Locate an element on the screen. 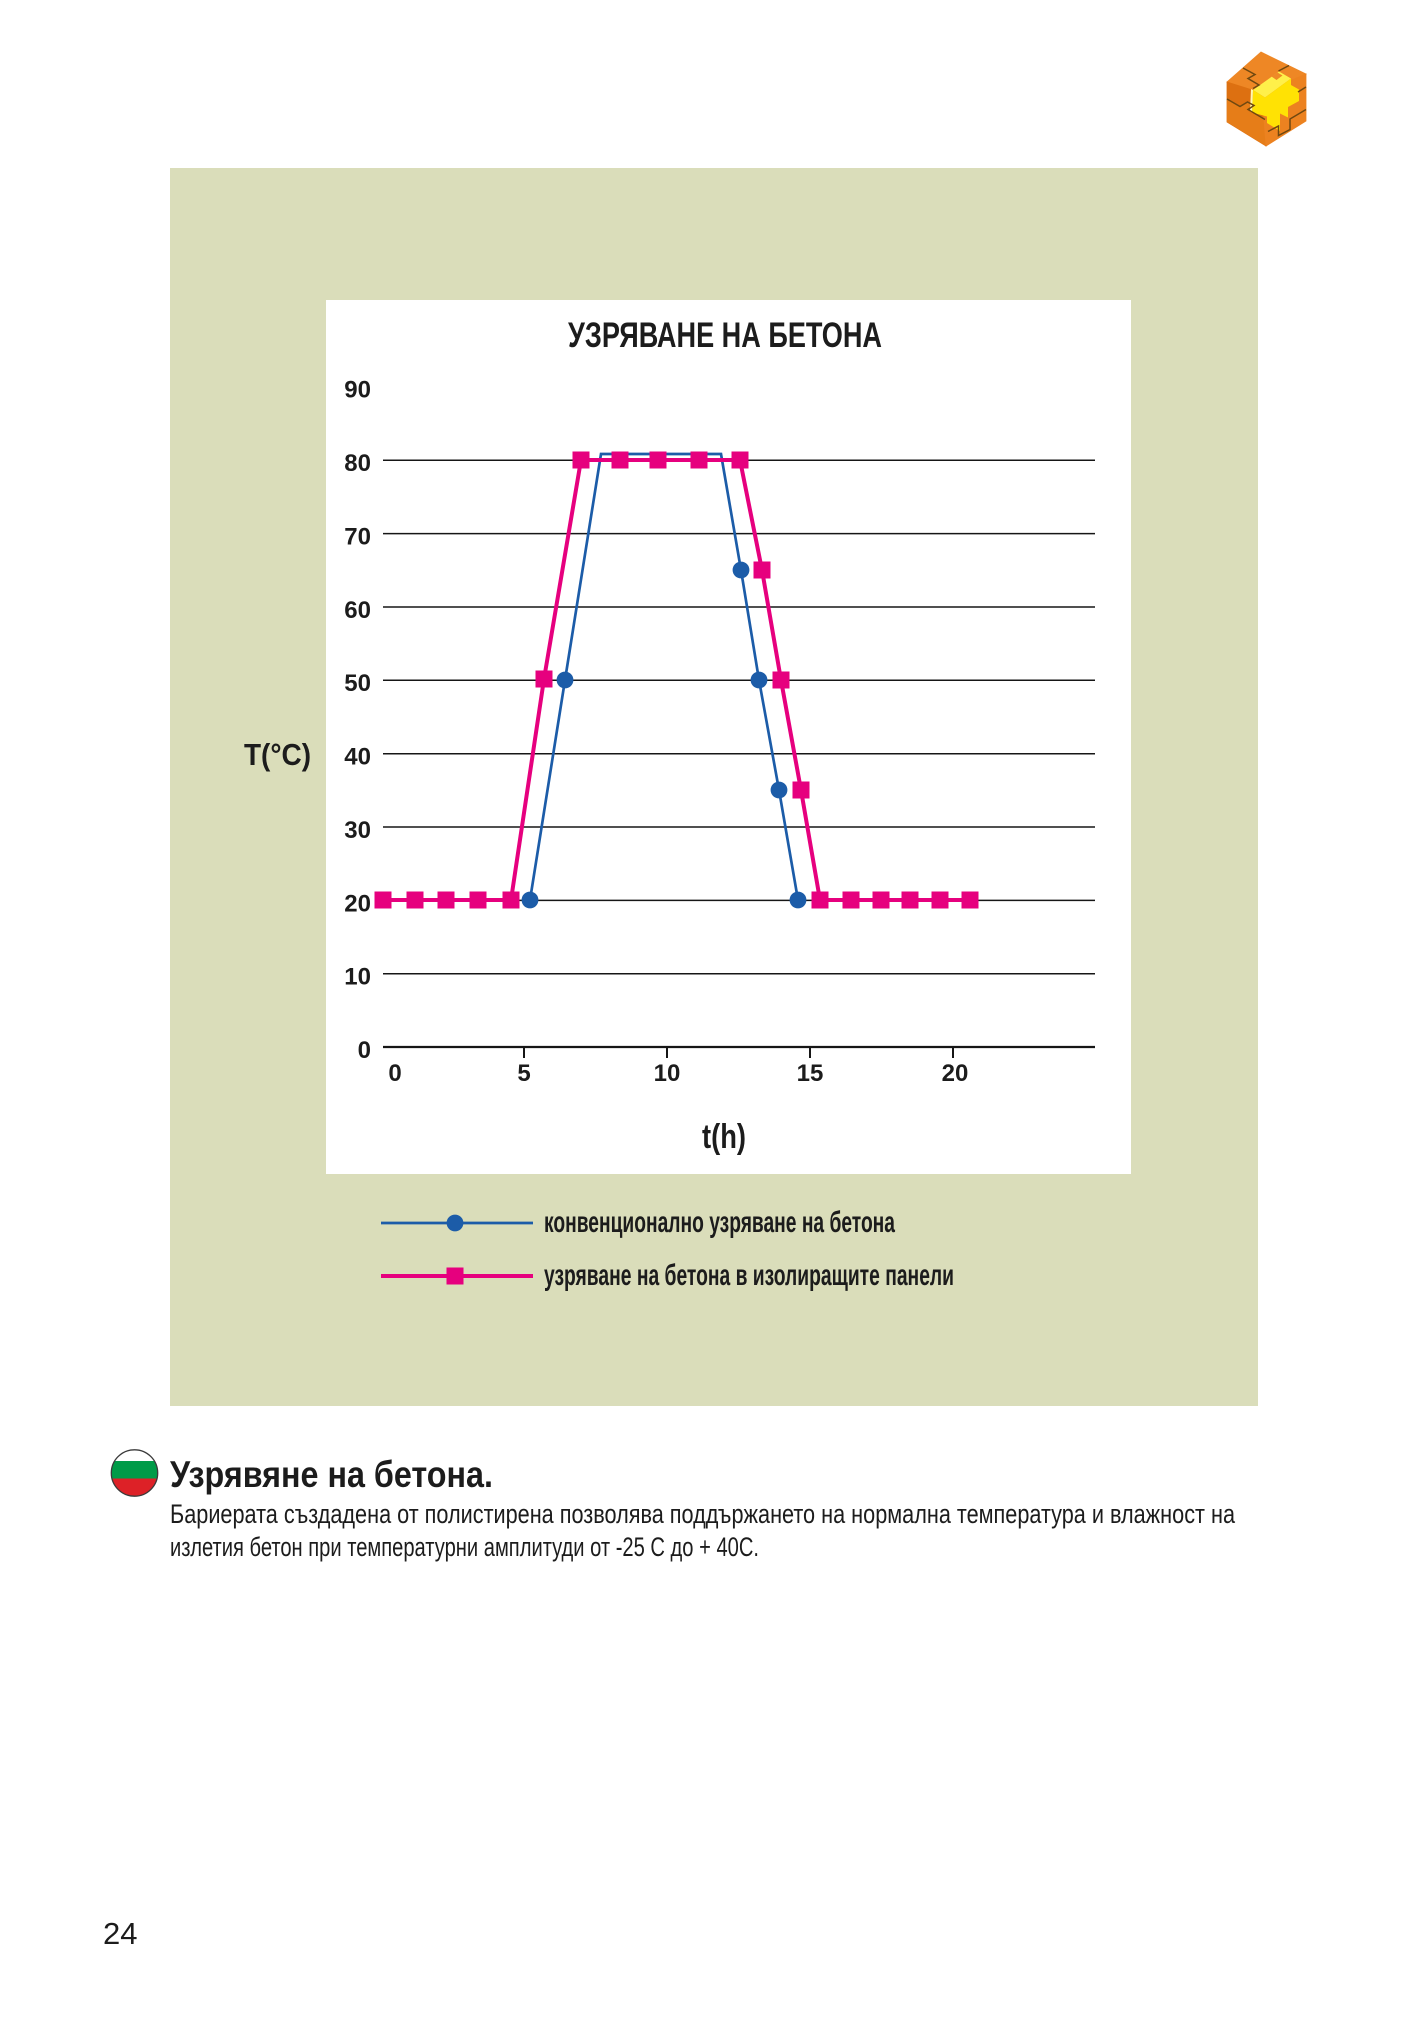 This screenshot has height=2018, width=1428. svg-text: 60 is located at coordinates (357, 610).